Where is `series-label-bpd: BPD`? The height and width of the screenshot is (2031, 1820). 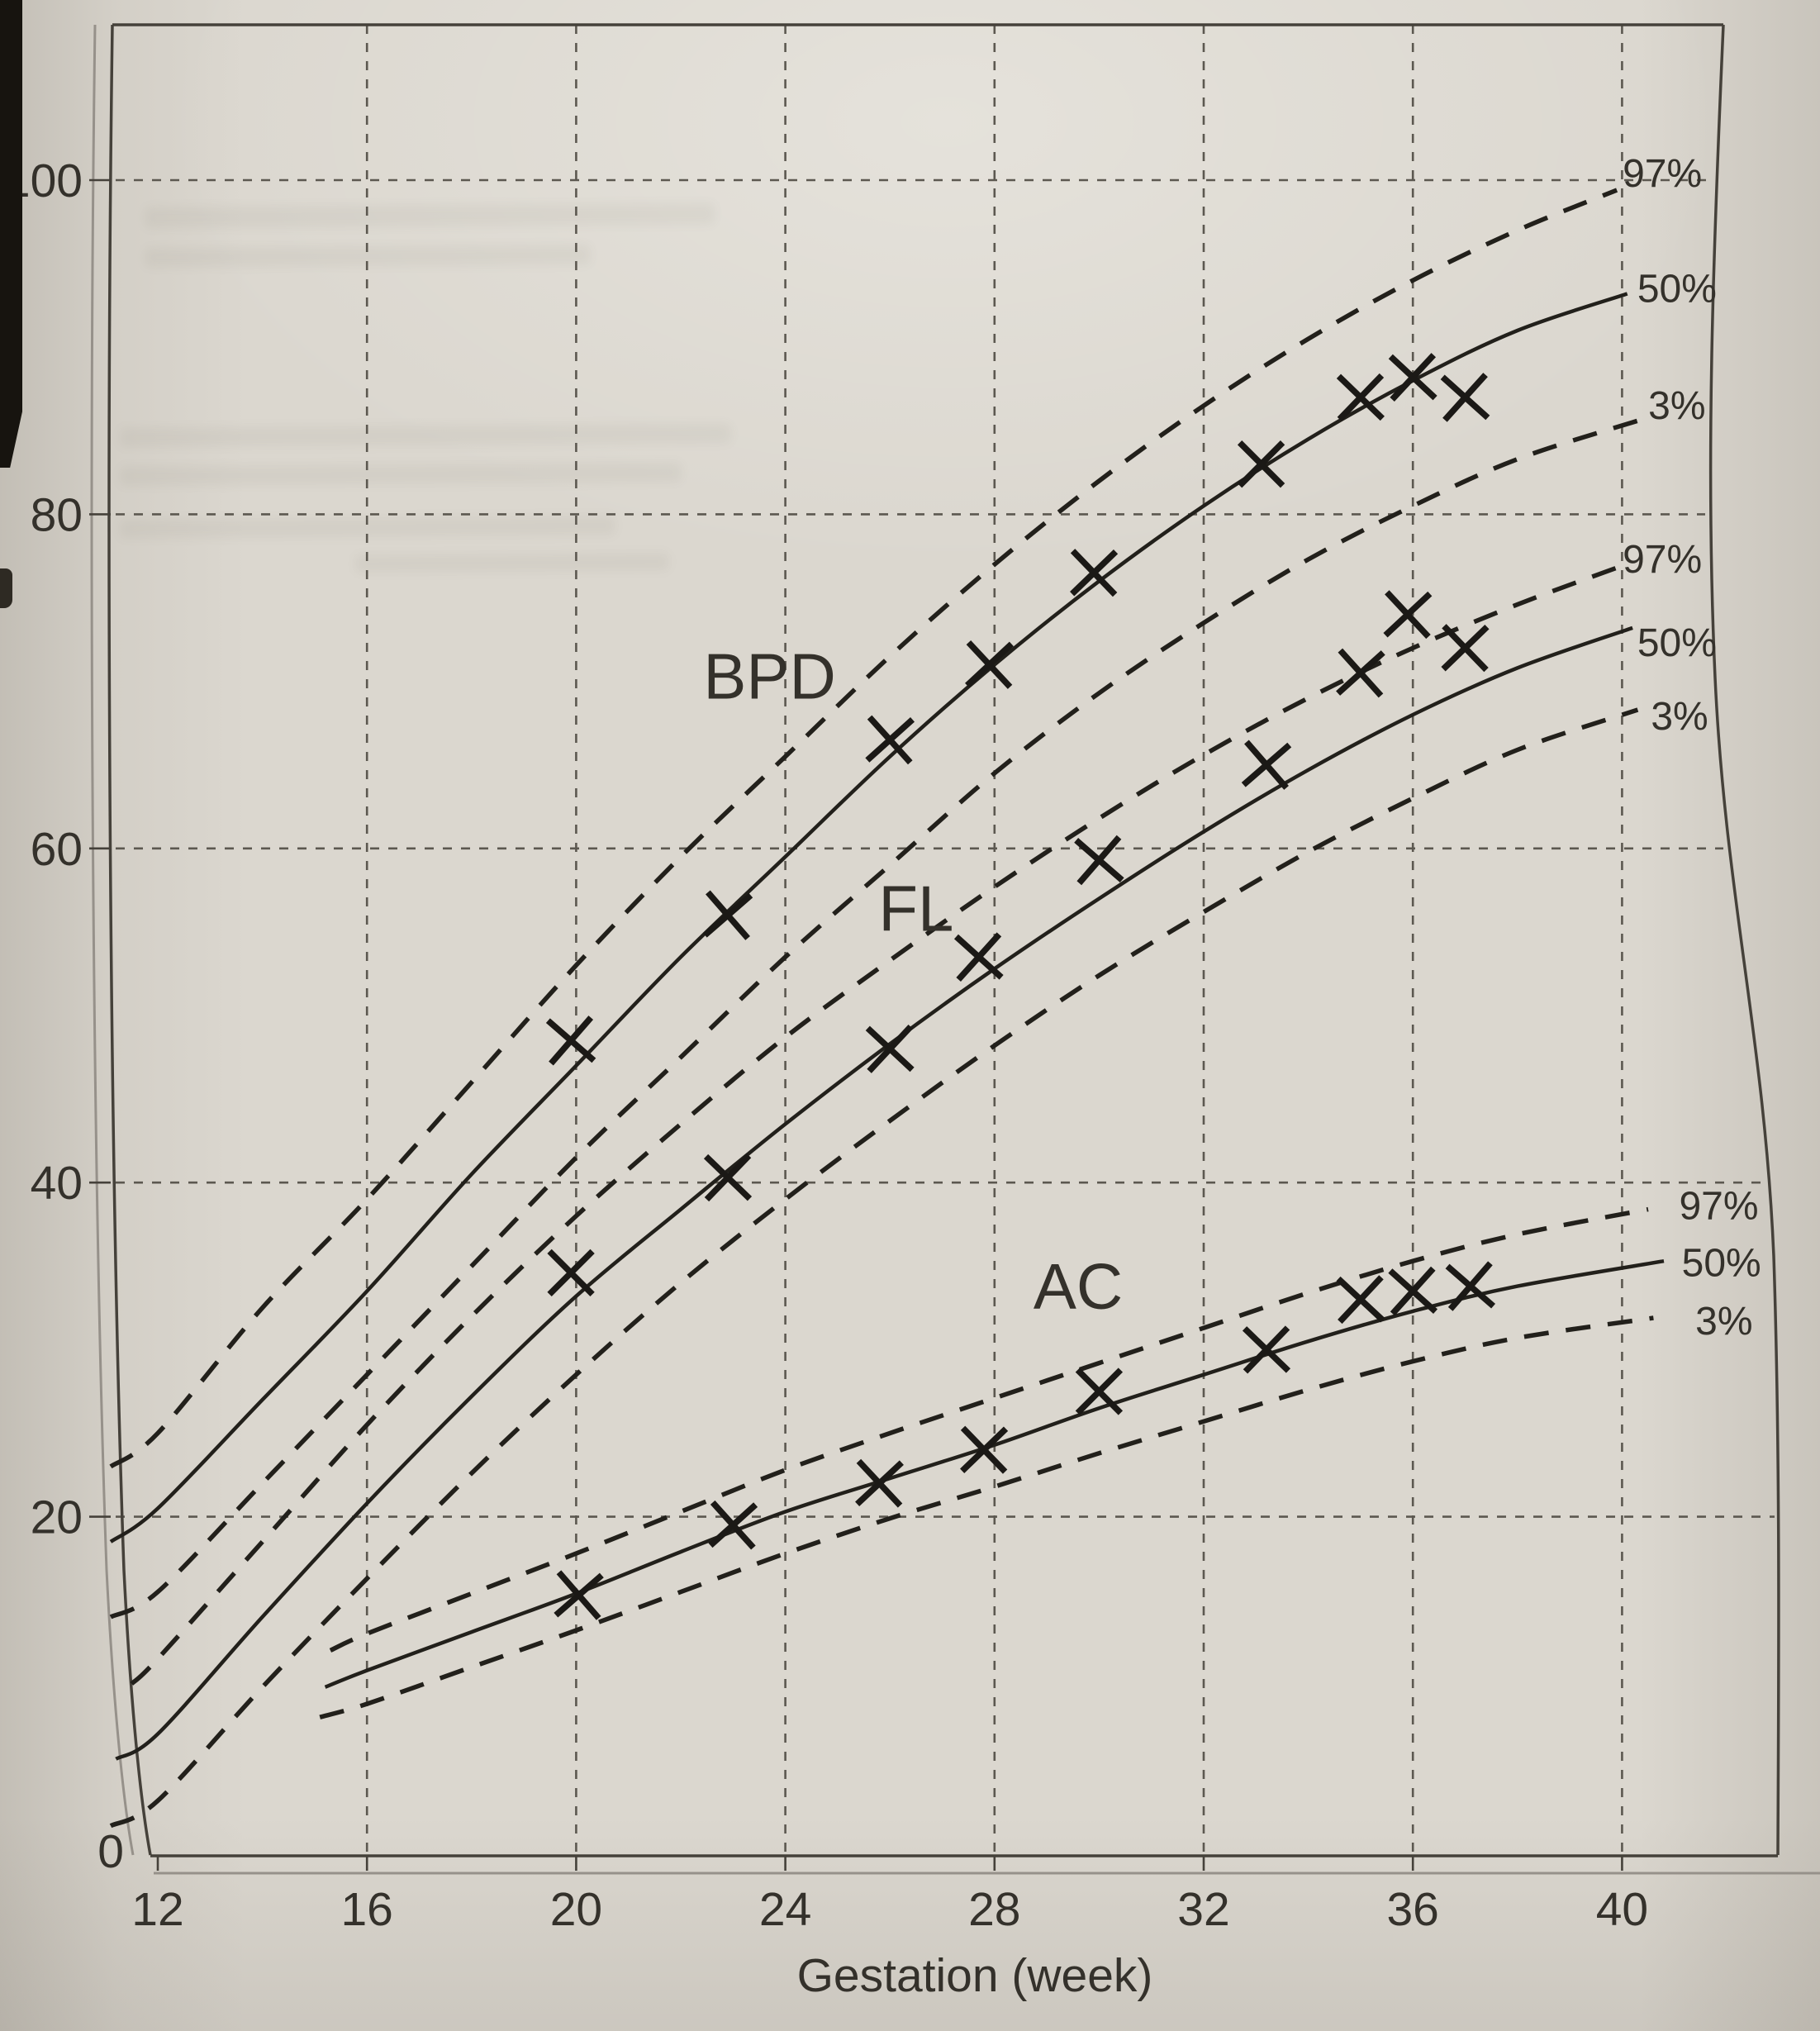
series-label-bpd: BPD is located at coordinates (769, 676).